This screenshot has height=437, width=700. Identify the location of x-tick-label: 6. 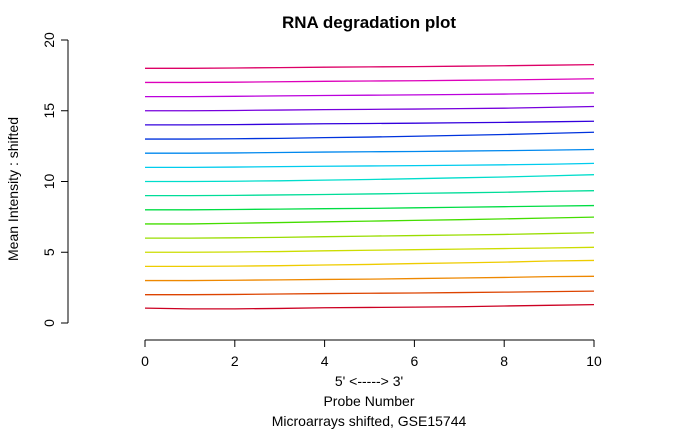
(415, 361).